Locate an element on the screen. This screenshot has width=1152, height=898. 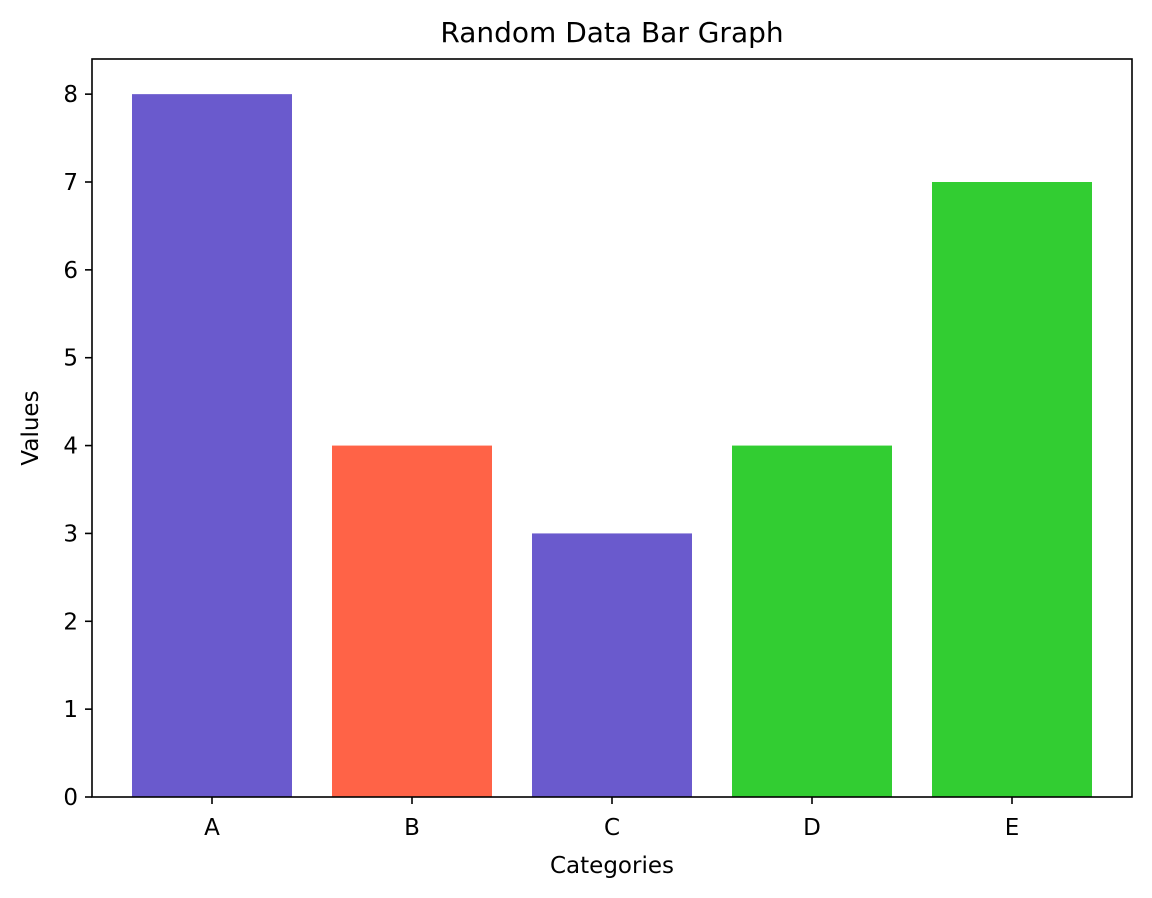
x-axis-label: Categories is located at coordinates (612, 866).